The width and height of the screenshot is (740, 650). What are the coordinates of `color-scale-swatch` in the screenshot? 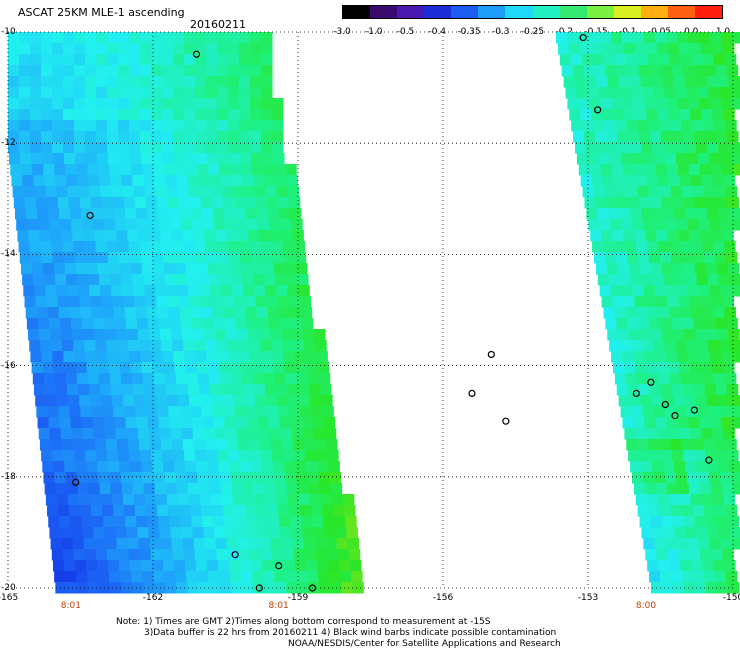 It's located at (411, 12).